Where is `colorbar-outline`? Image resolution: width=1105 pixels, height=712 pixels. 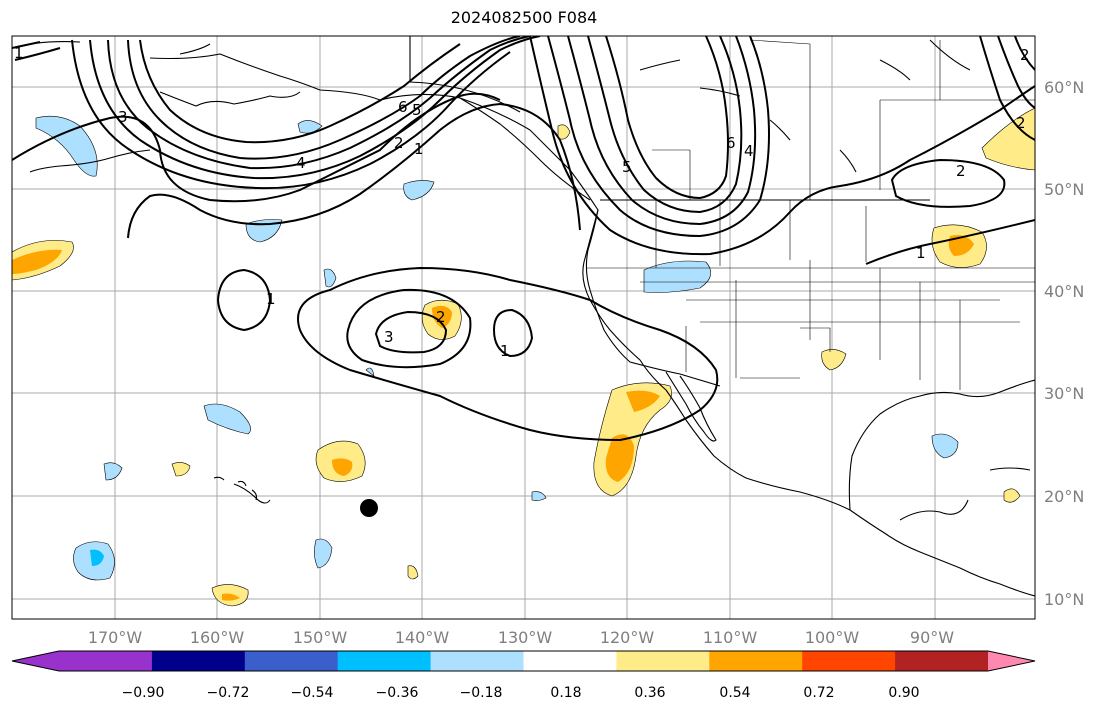 colorbar-outline is located at coordinates (523, 661).